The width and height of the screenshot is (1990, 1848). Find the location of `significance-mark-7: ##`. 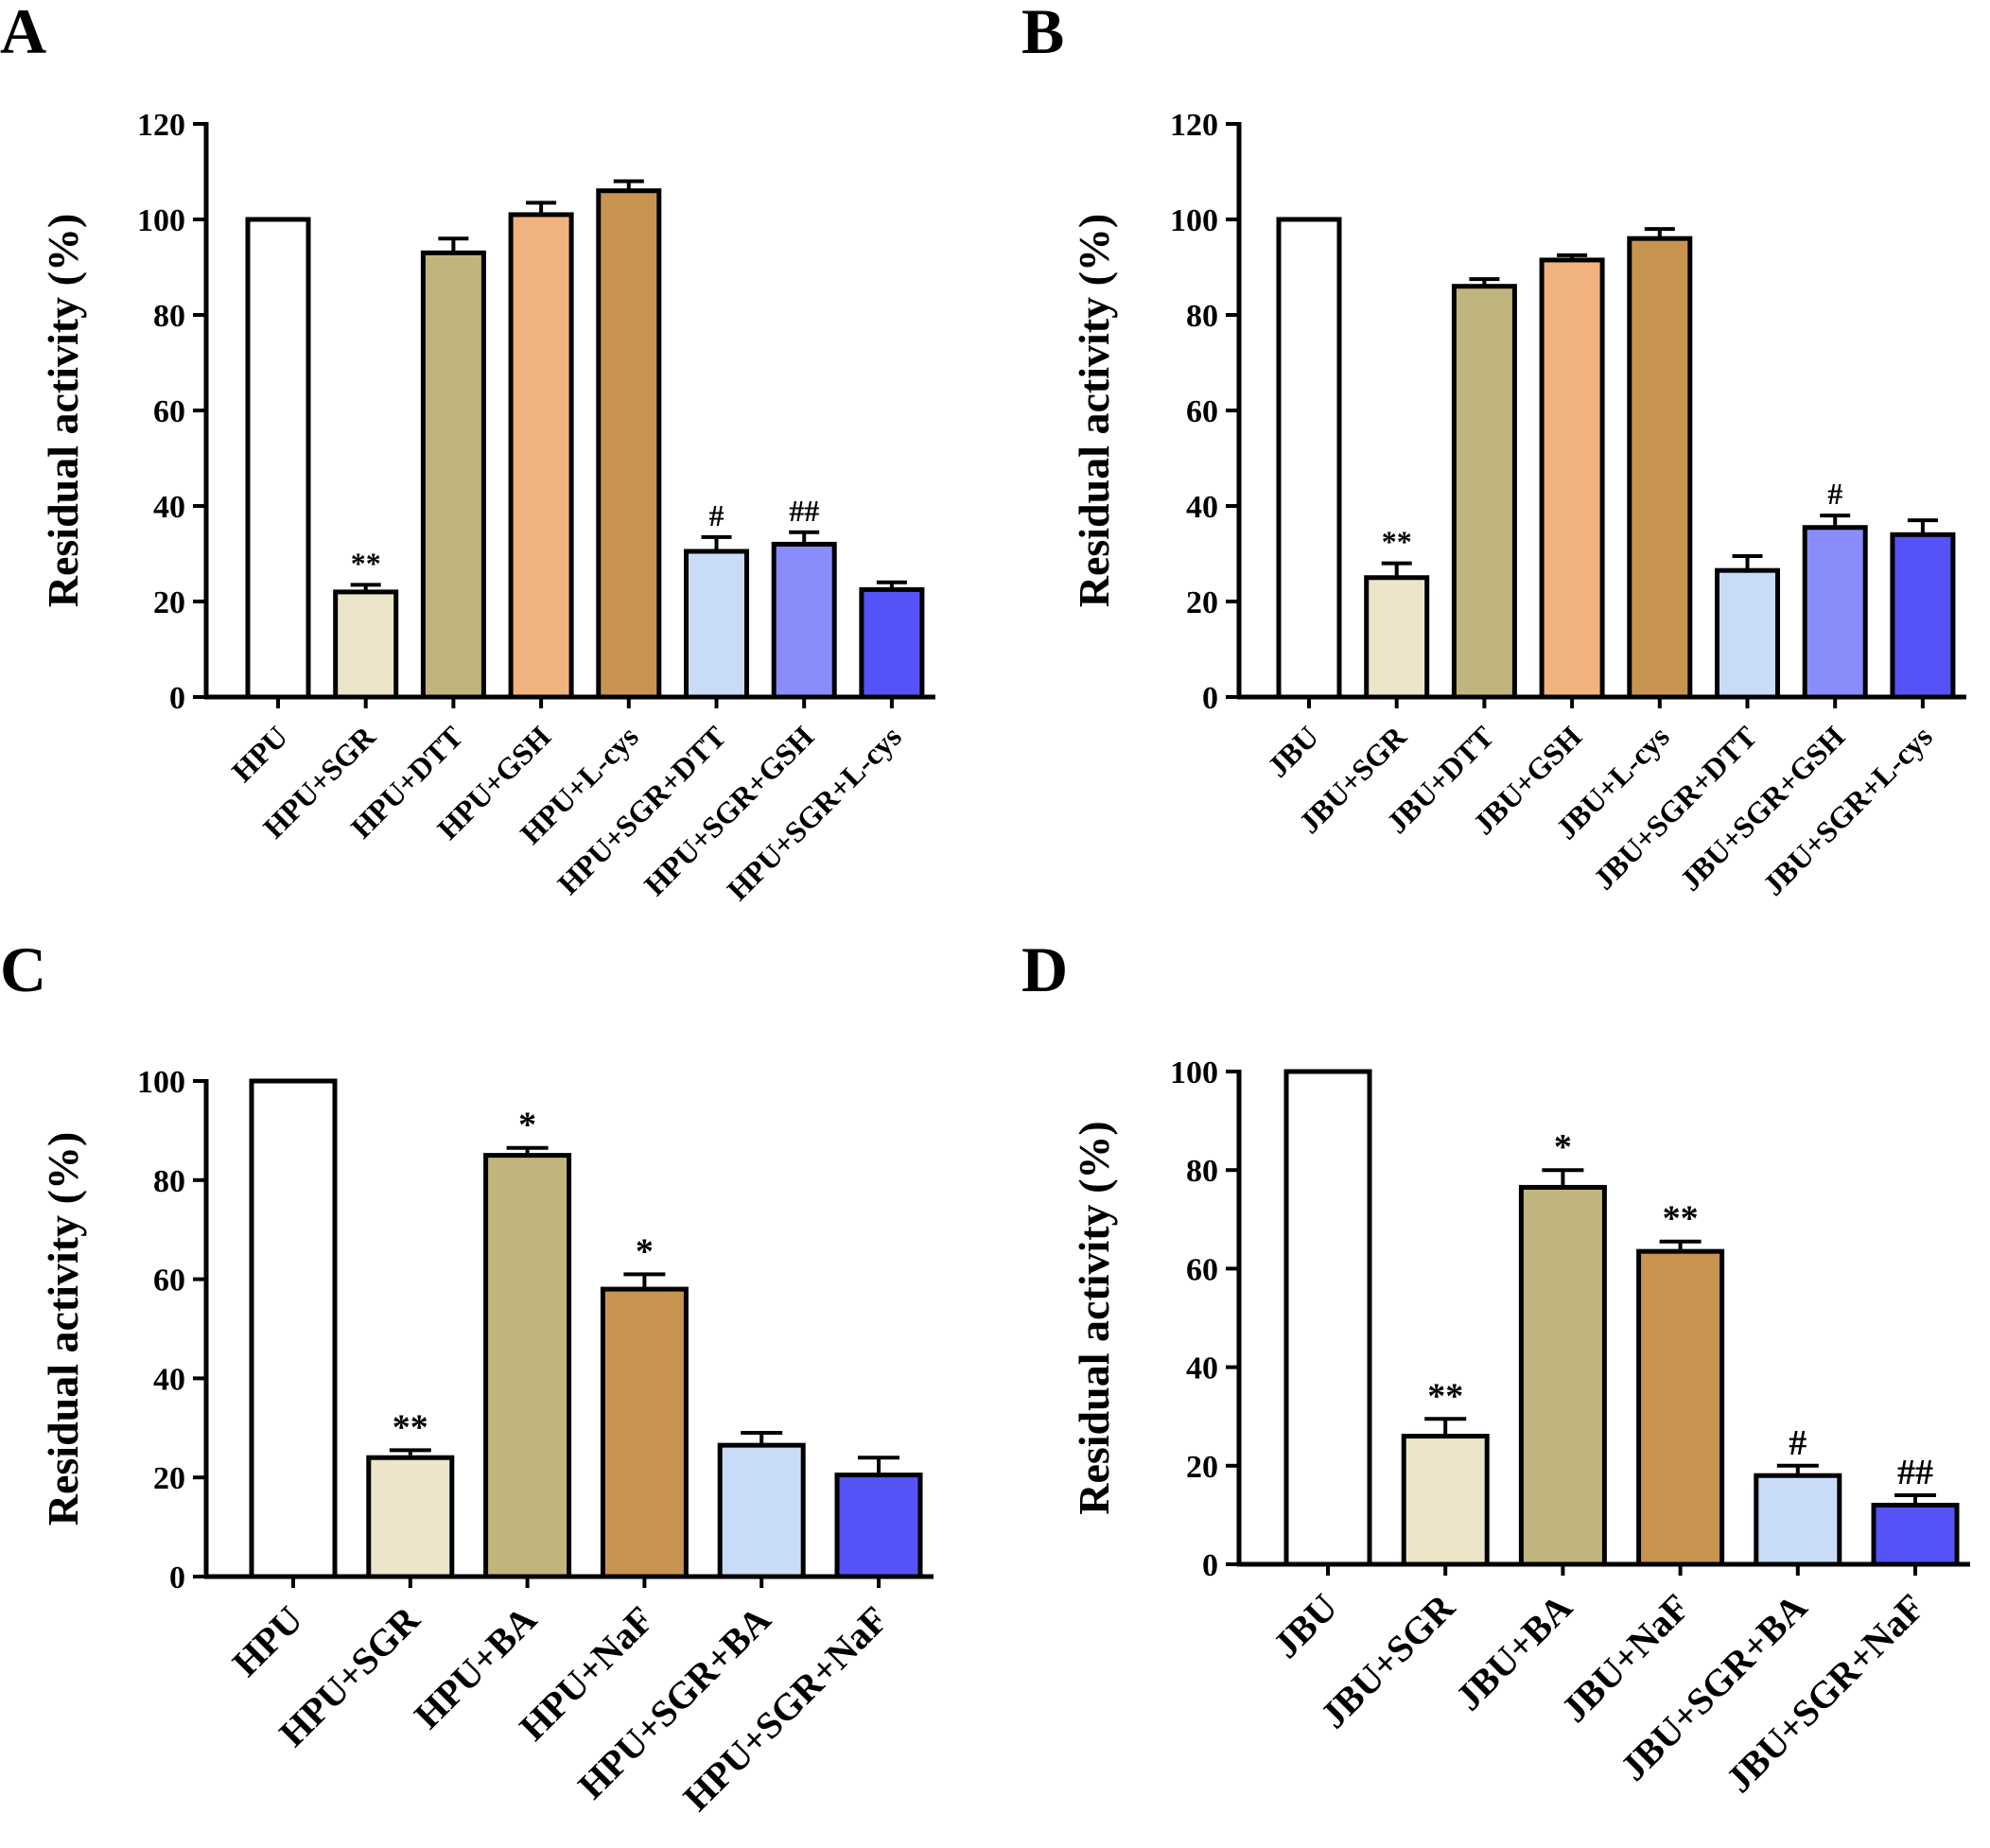

significance-mark-7: ## is located at coordinates (804, 511).